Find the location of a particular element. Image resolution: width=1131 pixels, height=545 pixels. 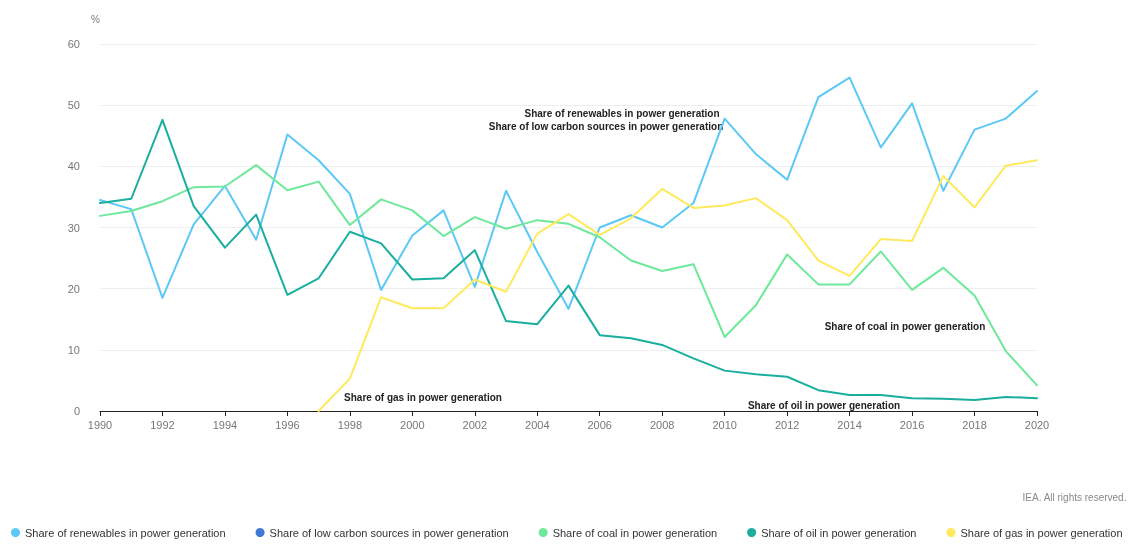

y-axis-title: % is located at coordinates (96, 19).